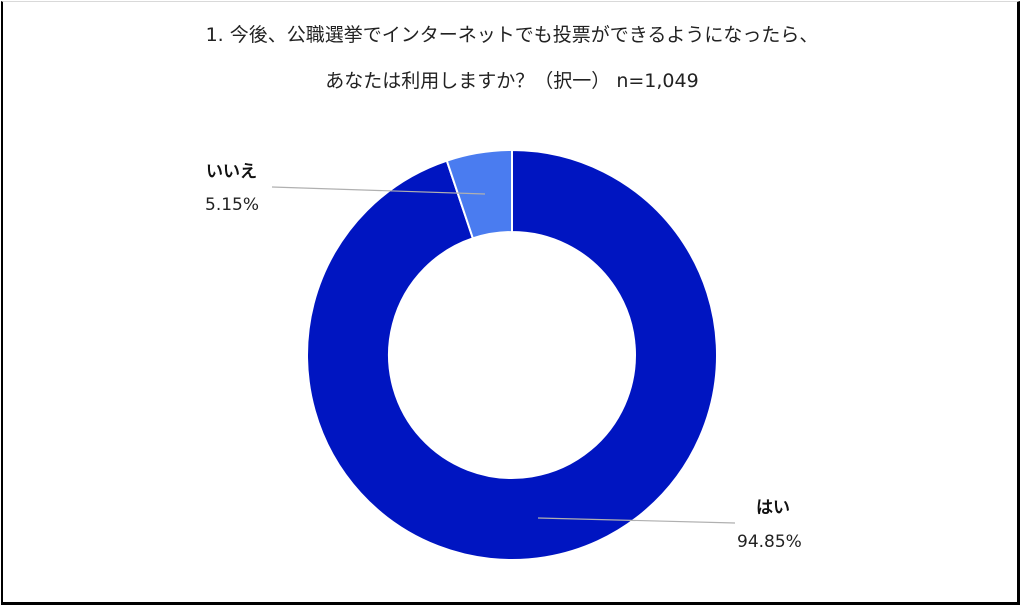  What do you see at coordinates (773, 508) in the screenshot?
I see `label-yes-name: はい` at bounding box center [773, 508].